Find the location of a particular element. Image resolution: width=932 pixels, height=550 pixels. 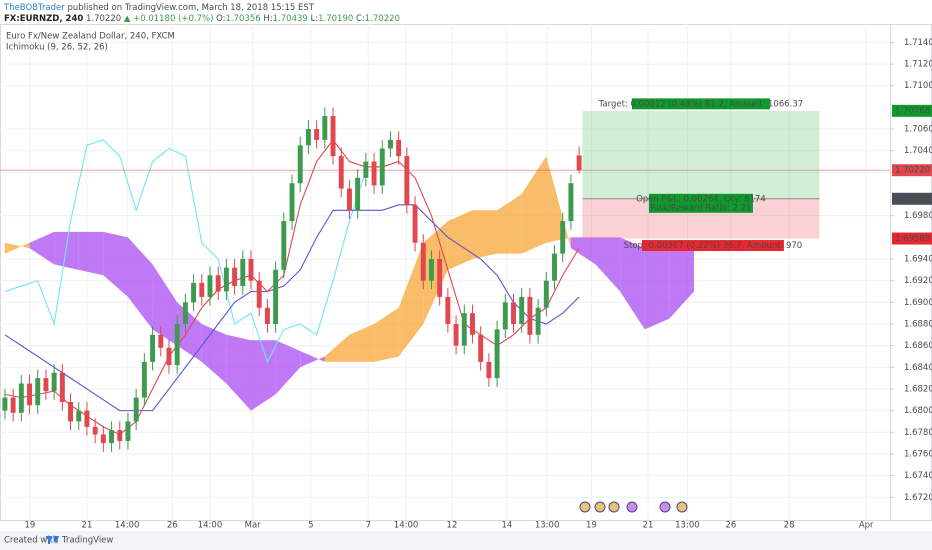

close-value: 1.70220 is located at coordinates (382, 19).